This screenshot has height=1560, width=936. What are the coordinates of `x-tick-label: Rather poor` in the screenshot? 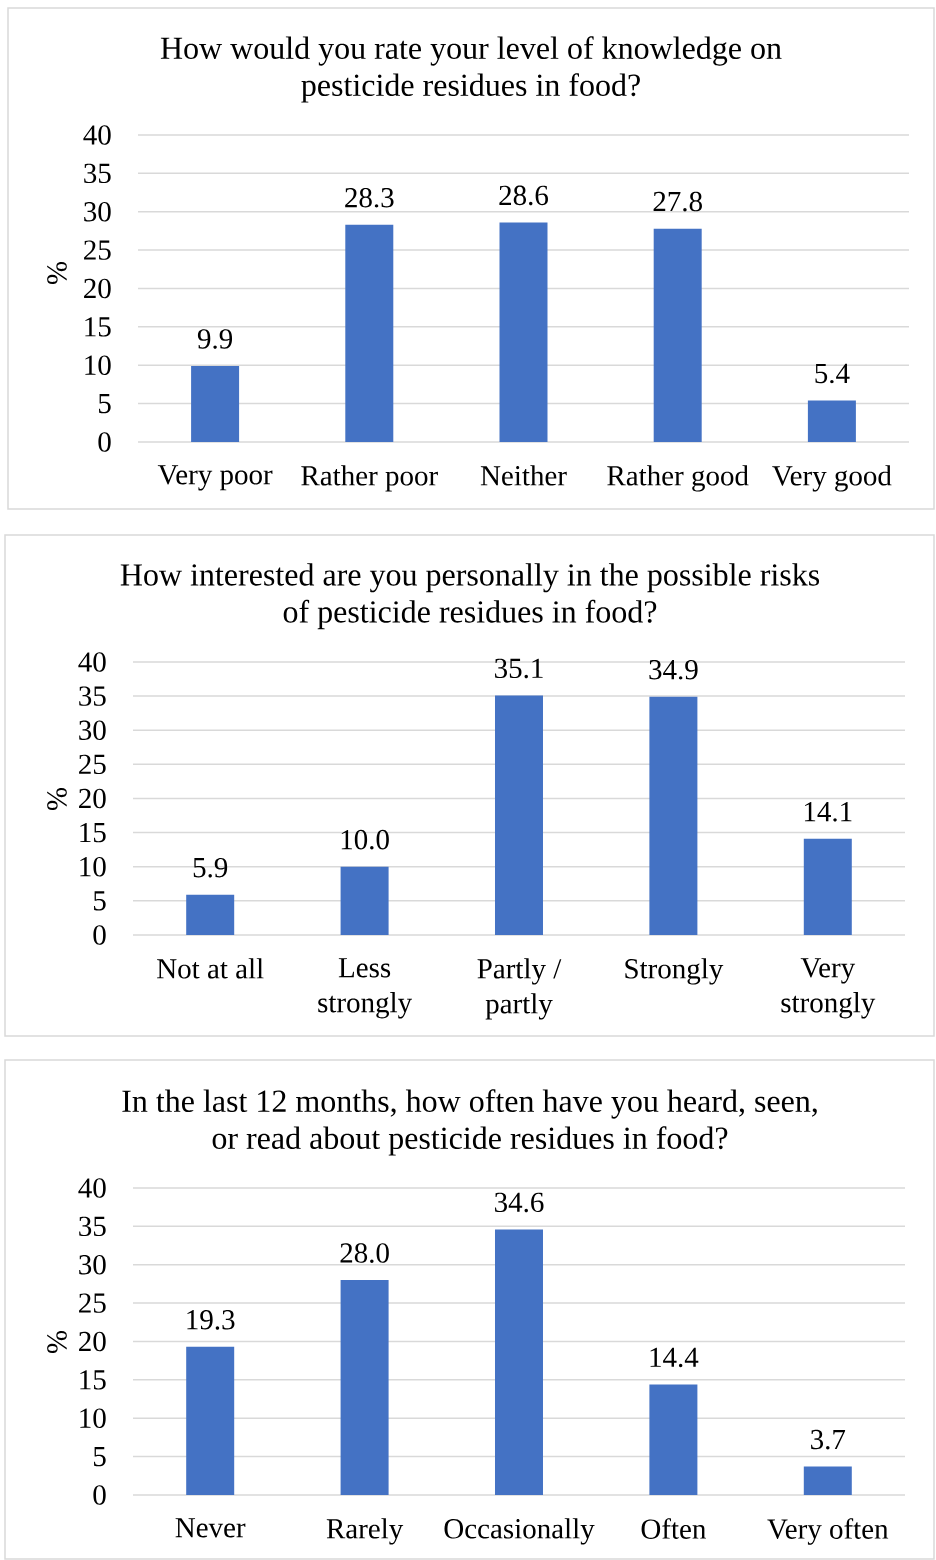 It's located at (369, 478).